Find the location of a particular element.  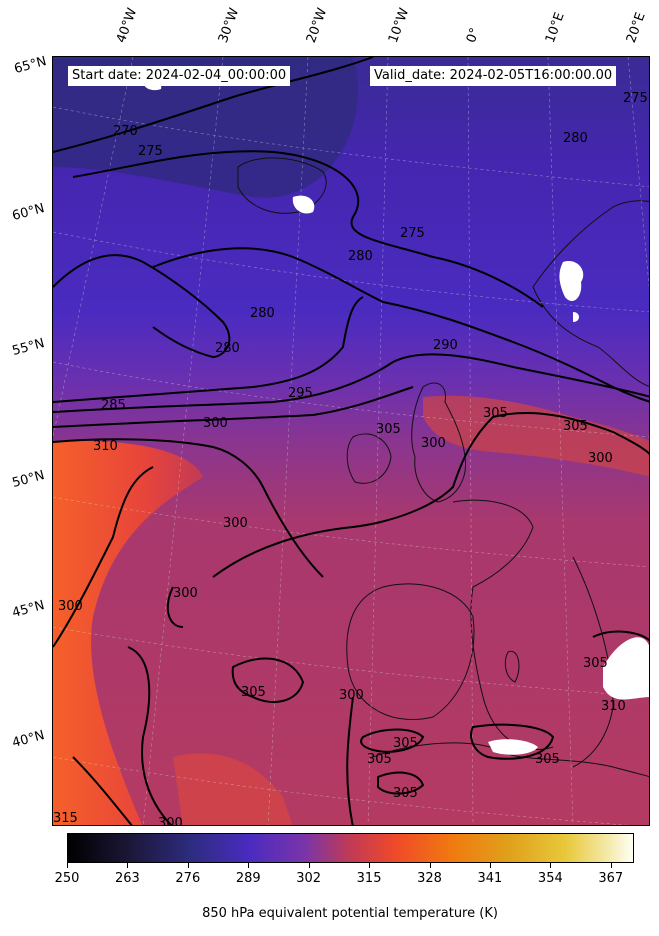

contour-label: 295 is located at coordinates (300, 393).